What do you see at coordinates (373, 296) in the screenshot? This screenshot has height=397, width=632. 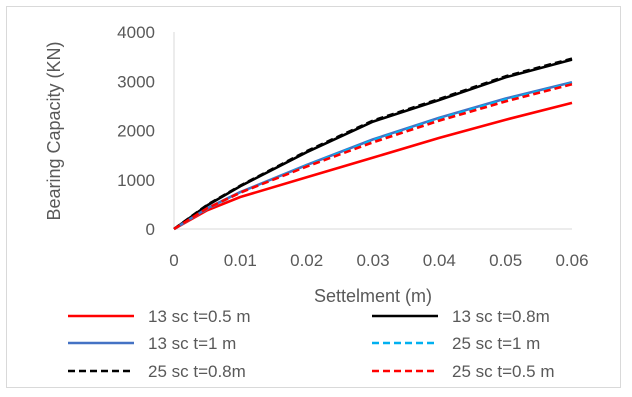 I see `x-axis-title: Settelment (m)` at bounding box center [373, 296].